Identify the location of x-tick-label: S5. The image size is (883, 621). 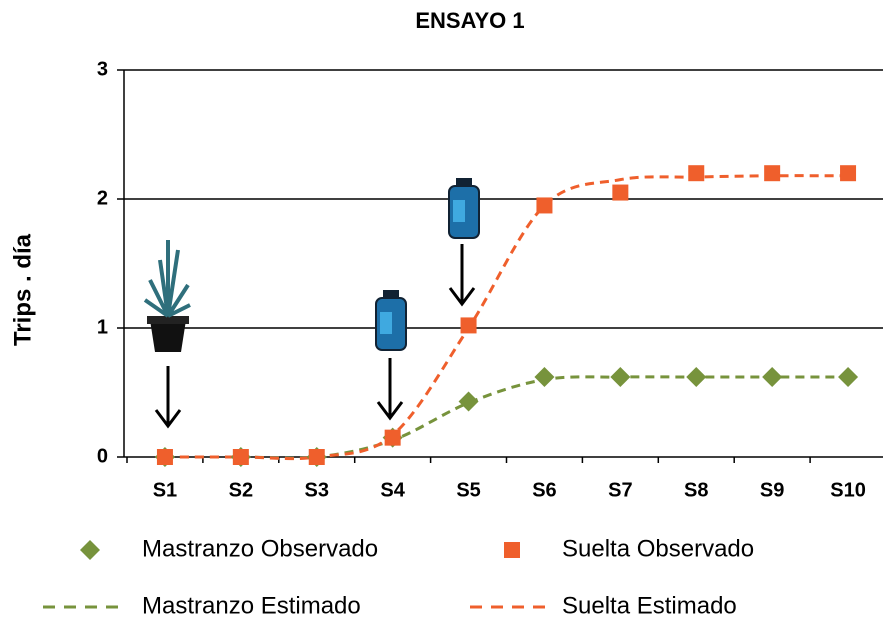
(468, 490).